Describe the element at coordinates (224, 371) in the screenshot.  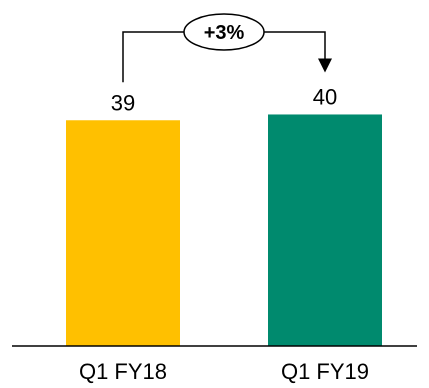
I see `tick-label-group: Q1 FY18 Q1 FY19` at that location.